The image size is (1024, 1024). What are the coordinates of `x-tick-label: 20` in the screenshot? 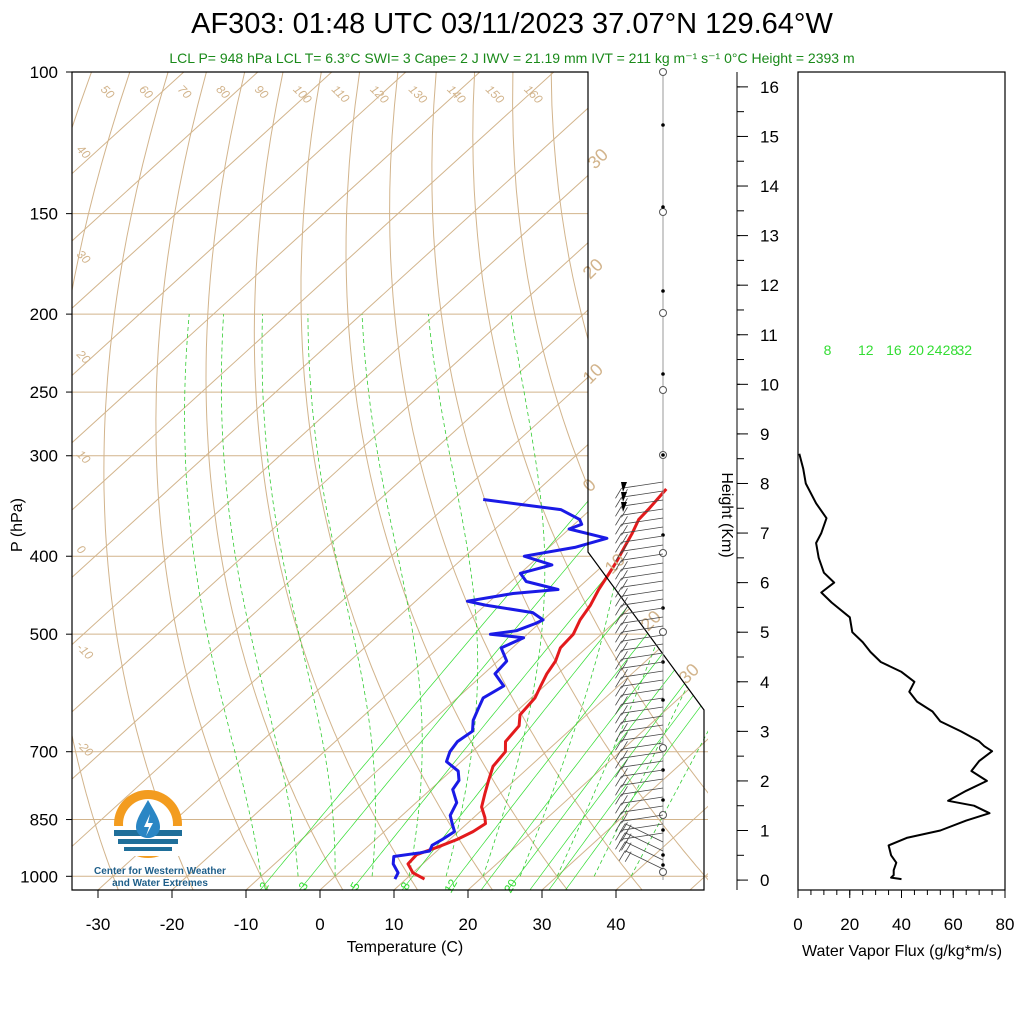 It's located at (468, 924).